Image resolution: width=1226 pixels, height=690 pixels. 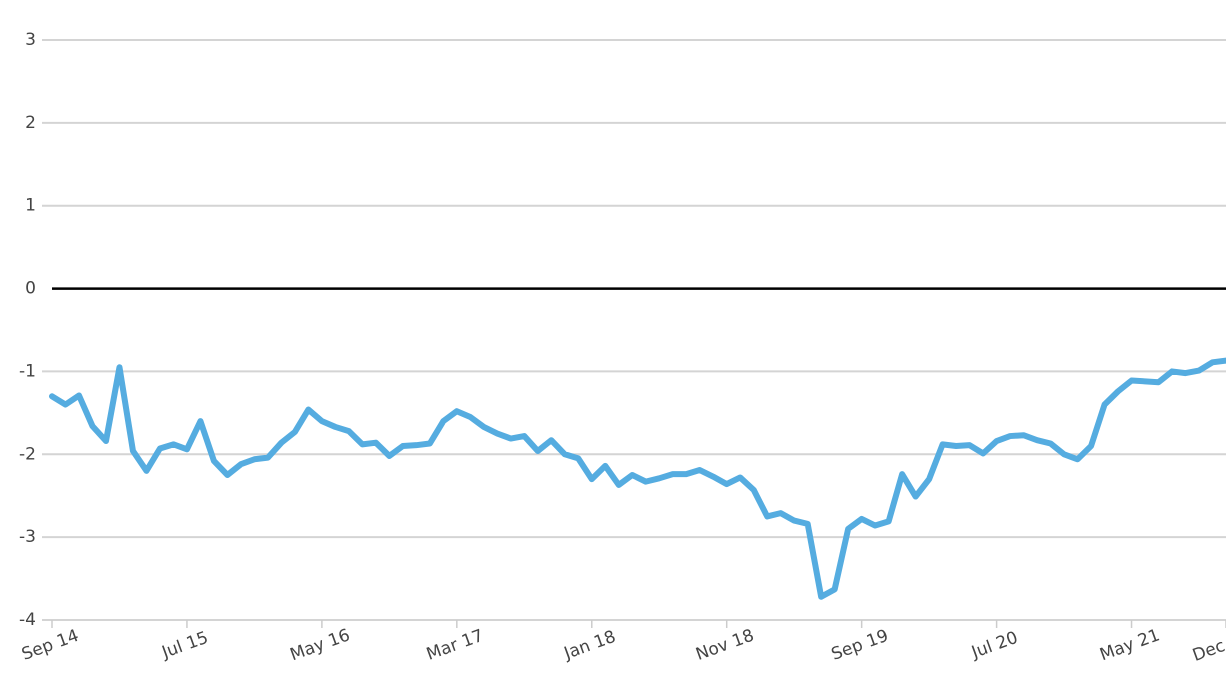 What do you see at coordinates (27, 620) in the screenshot?
I see `y-tick-label: -4` at bounding box center [27, 620].